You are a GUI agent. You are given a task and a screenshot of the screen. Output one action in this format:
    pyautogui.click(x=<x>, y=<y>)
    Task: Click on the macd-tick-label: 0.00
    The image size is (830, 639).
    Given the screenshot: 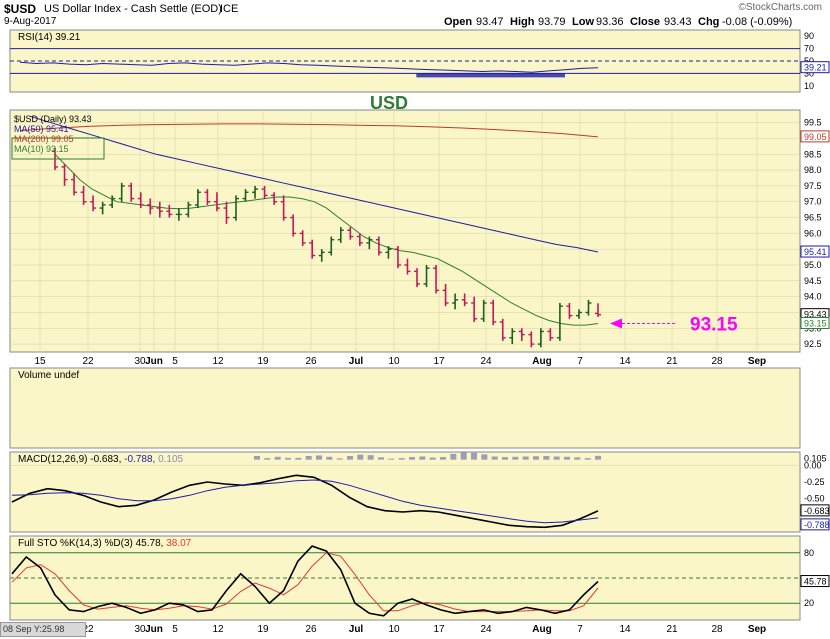 What is the action you would take?
    pyautogui.click(x=813, y=465)
    